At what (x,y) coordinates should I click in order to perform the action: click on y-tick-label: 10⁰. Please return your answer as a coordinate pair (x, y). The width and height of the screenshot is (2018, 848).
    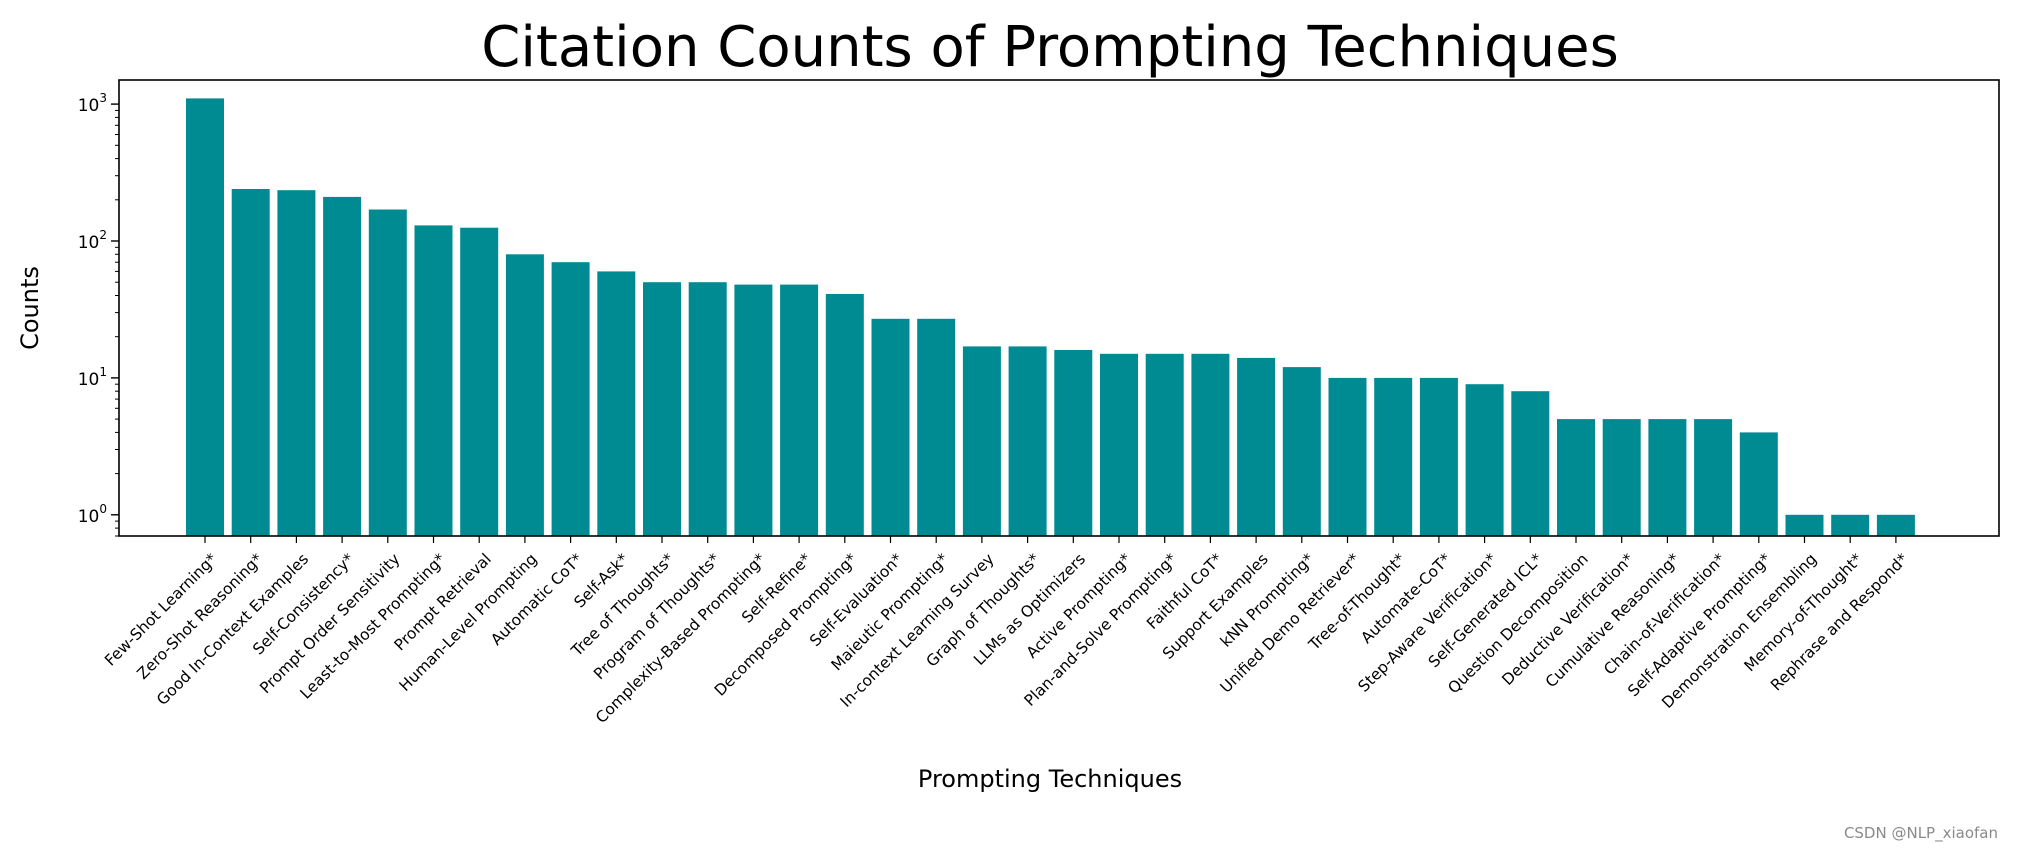
    Looking at the image, I should click on (92, 514).